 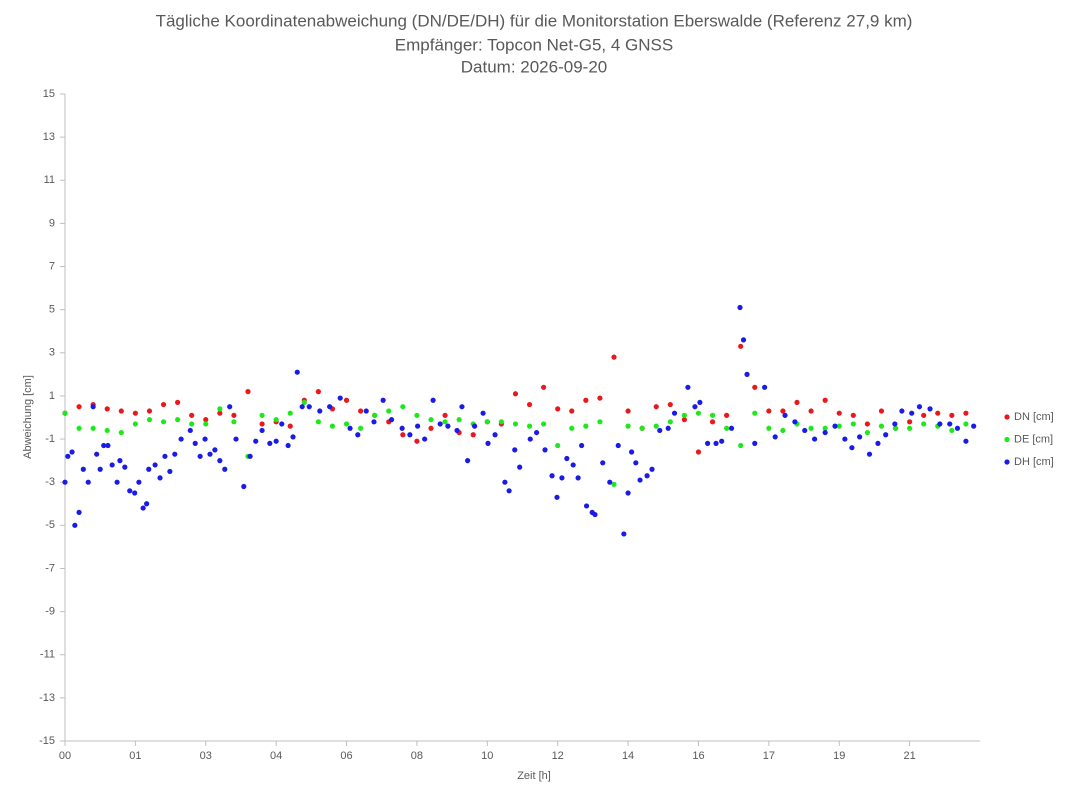 I want to click on x-tick-label: 17, so click(x=769, y=756).